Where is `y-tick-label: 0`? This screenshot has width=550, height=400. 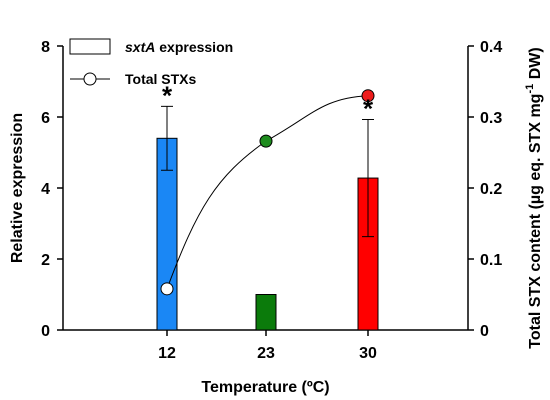 y-tick-label: 0 is located at coordinates (45, 331).